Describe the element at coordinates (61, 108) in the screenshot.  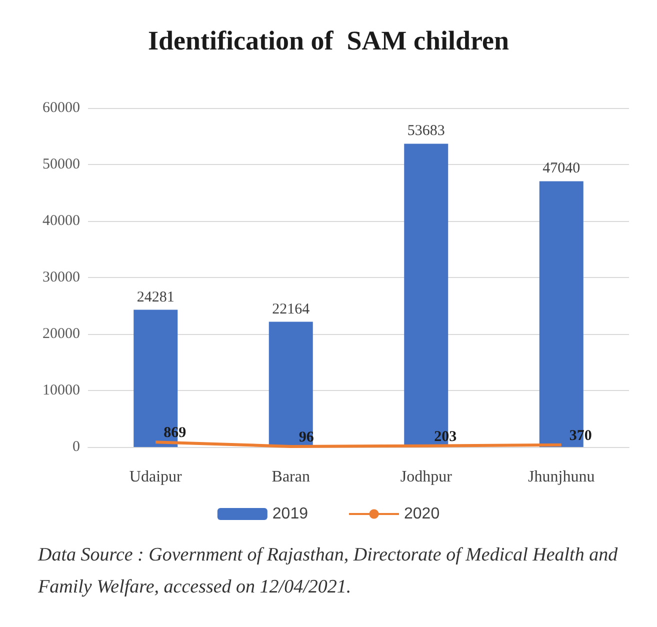
I see `y-tick-label: 60000` at that location.